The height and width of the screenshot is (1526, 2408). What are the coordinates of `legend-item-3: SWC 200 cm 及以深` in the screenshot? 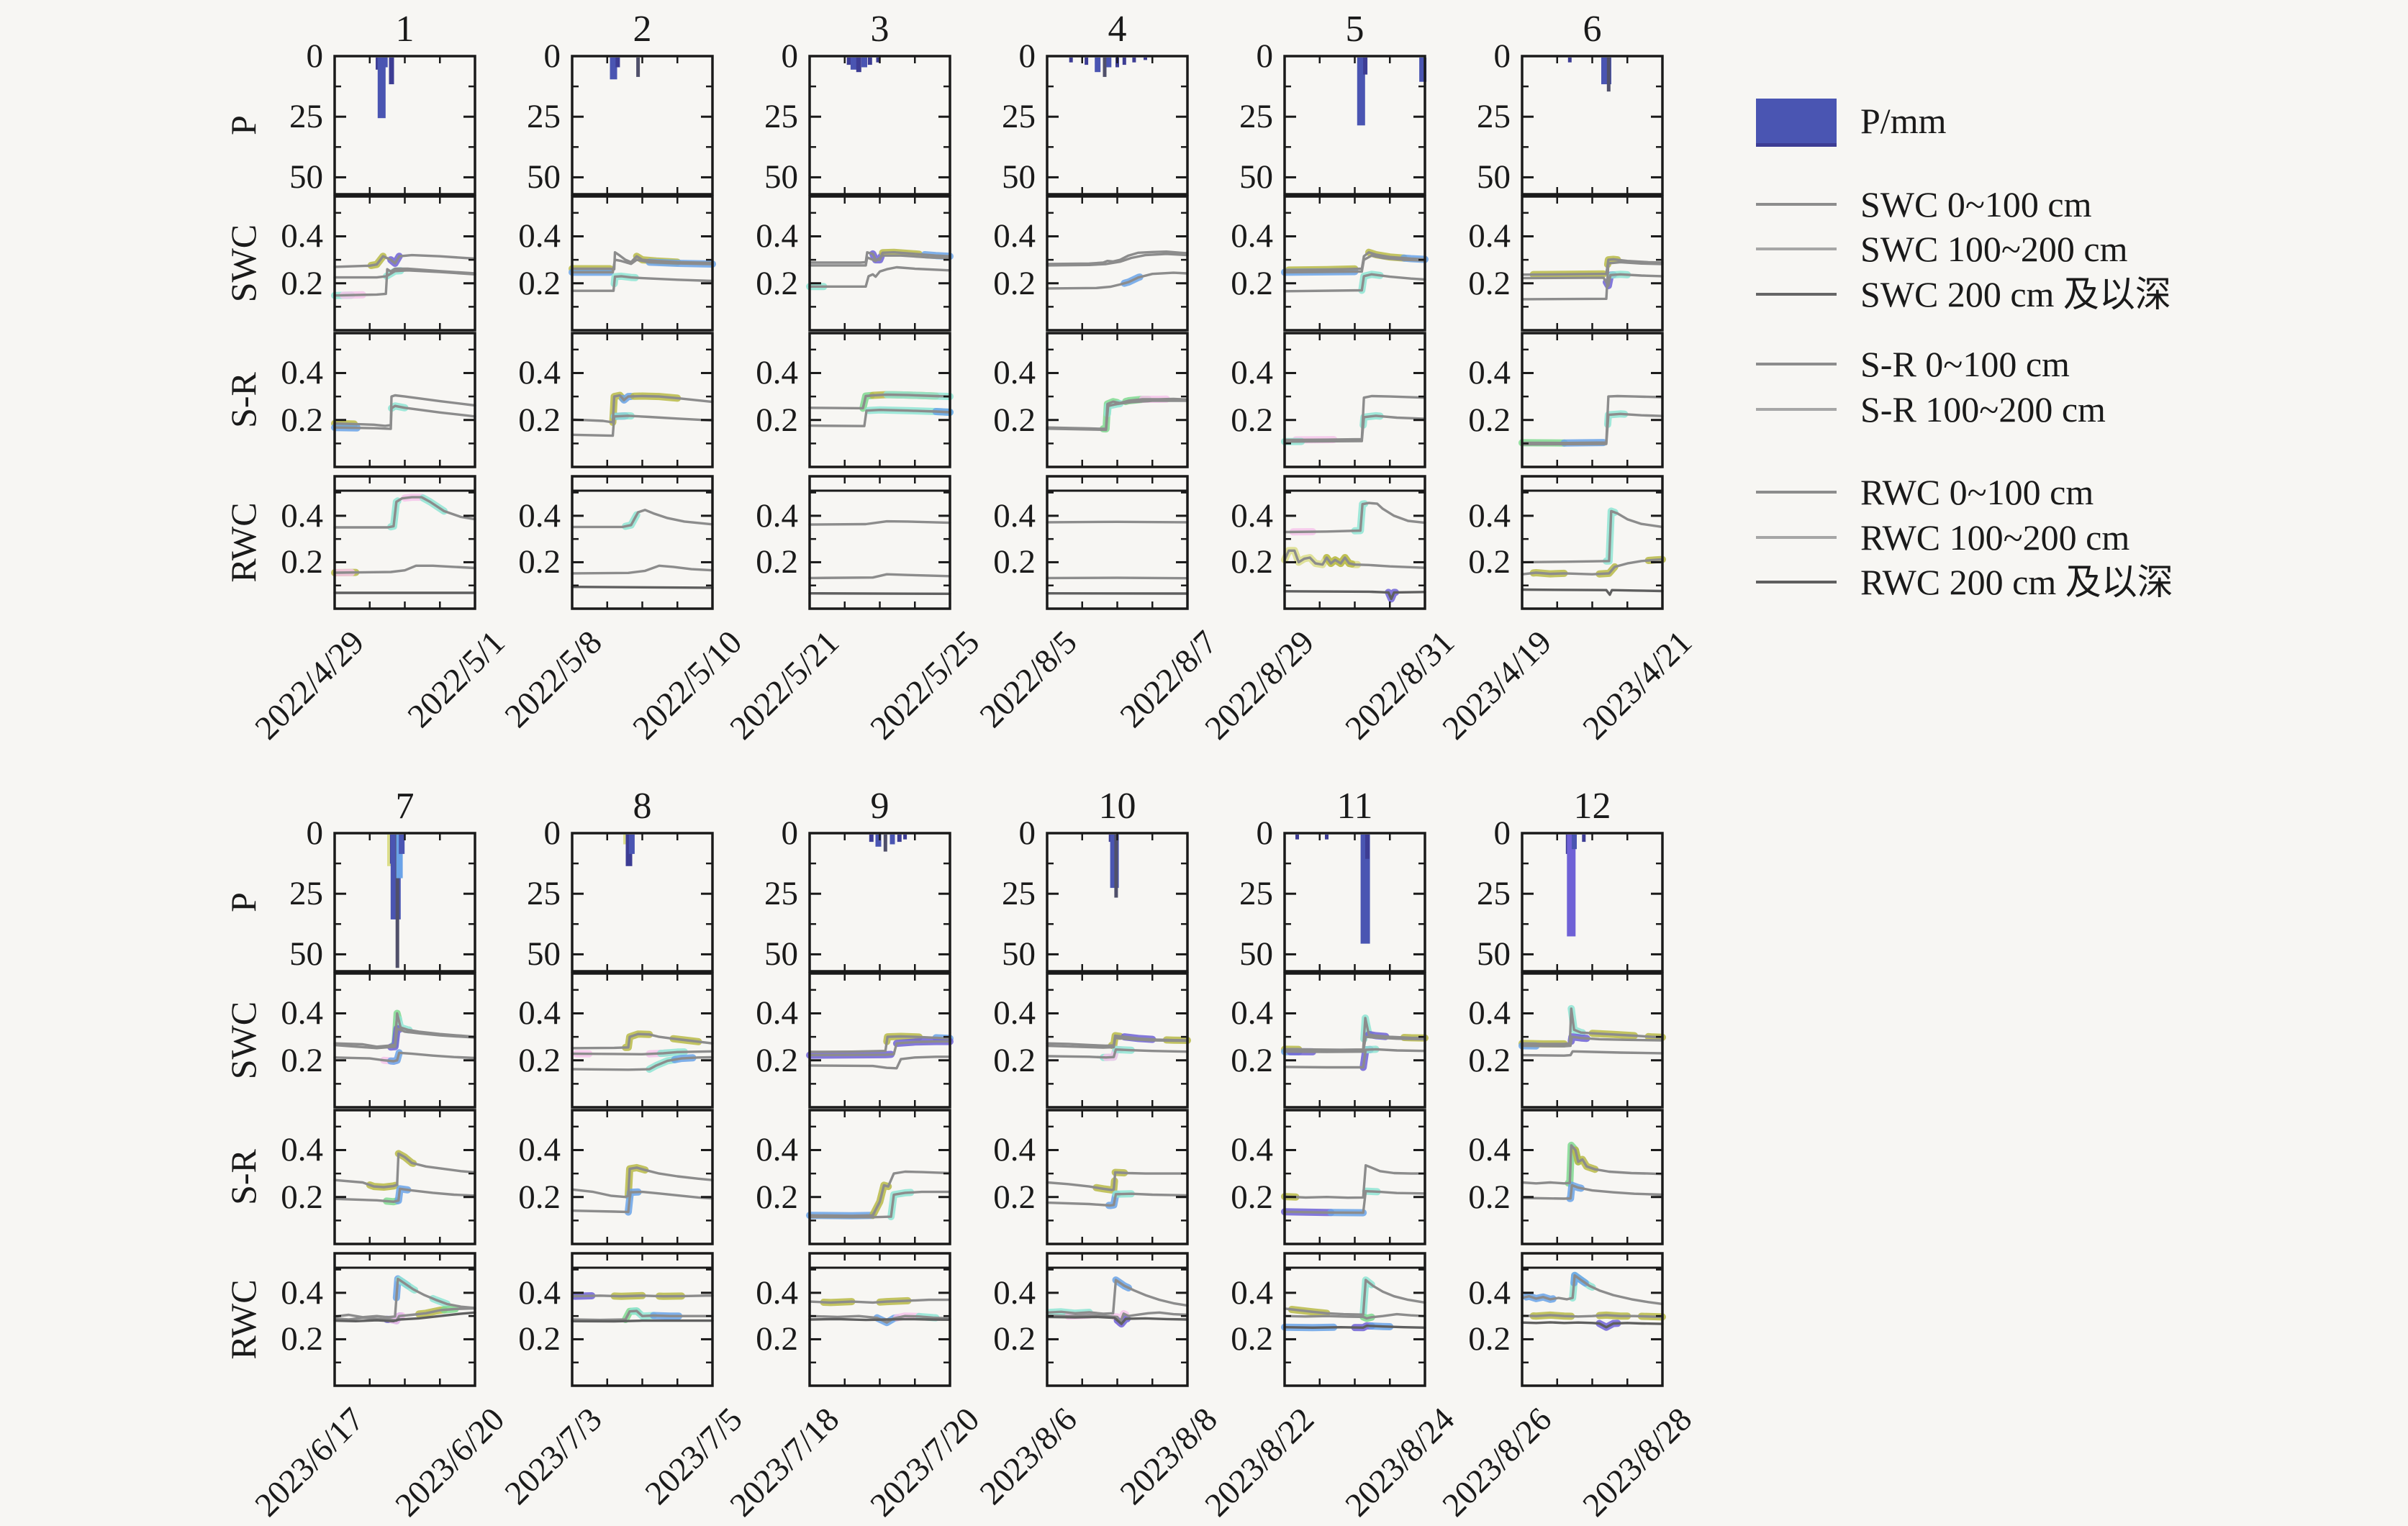 It's located at (2015, 294).